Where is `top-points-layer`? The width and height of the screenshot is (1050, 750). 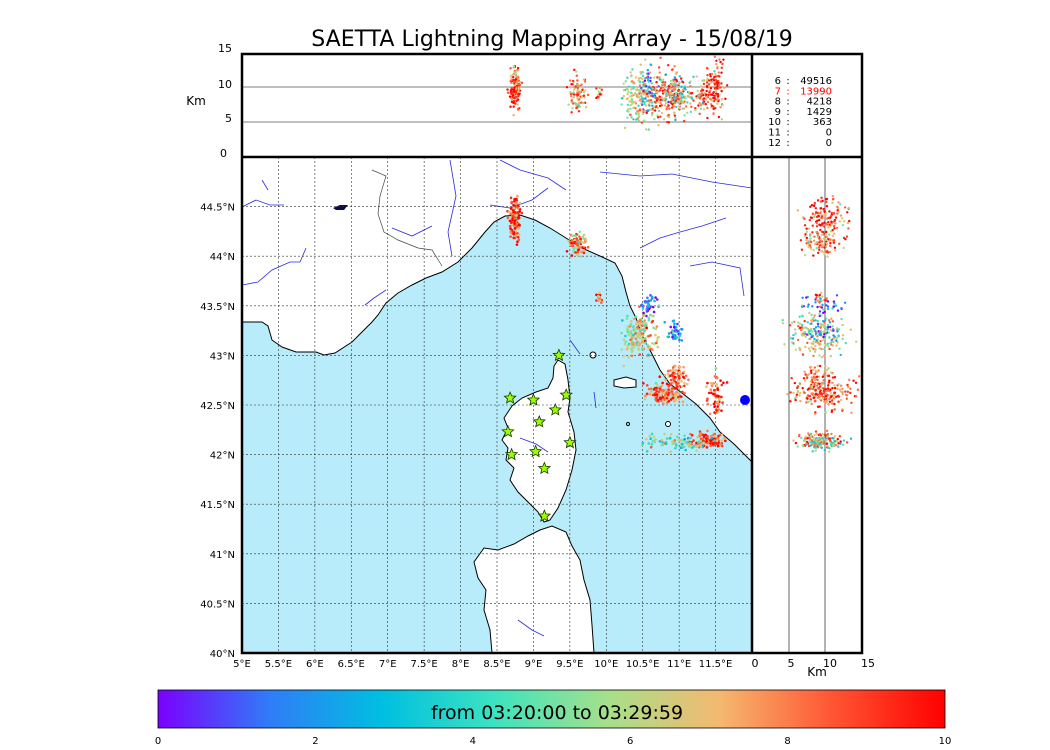
top-points-layer is located at coordinates (617, 93).